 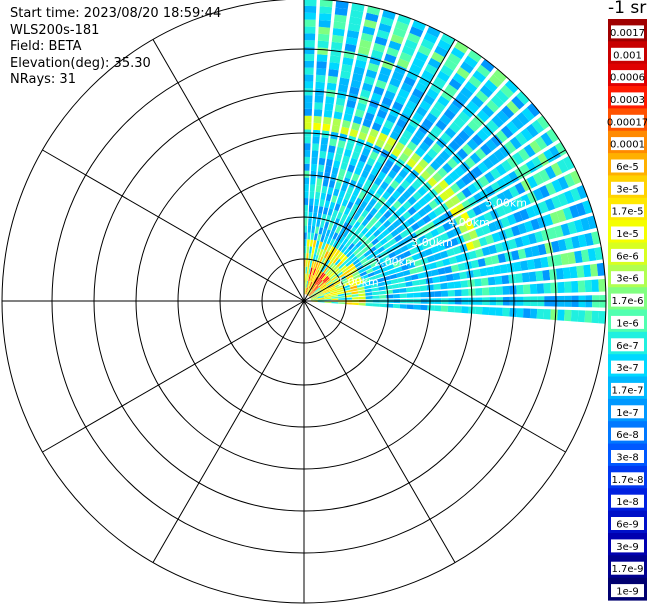 What do you see at coordinates (627, 592) in the screenshot?
I see `colorbar-tick-label: 1e-9` at bounding box center [627, 592].